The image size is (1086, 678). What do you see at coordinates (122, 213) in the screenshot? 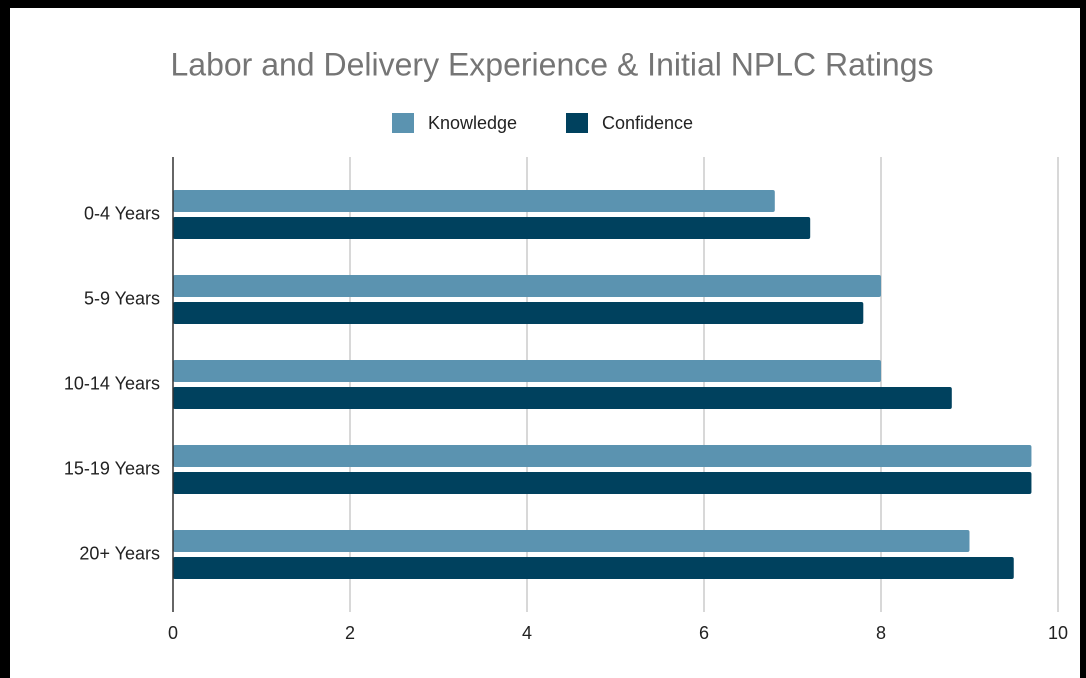
I see `y-tick-label: 0-4 Years` at bounding box center [122, 213].